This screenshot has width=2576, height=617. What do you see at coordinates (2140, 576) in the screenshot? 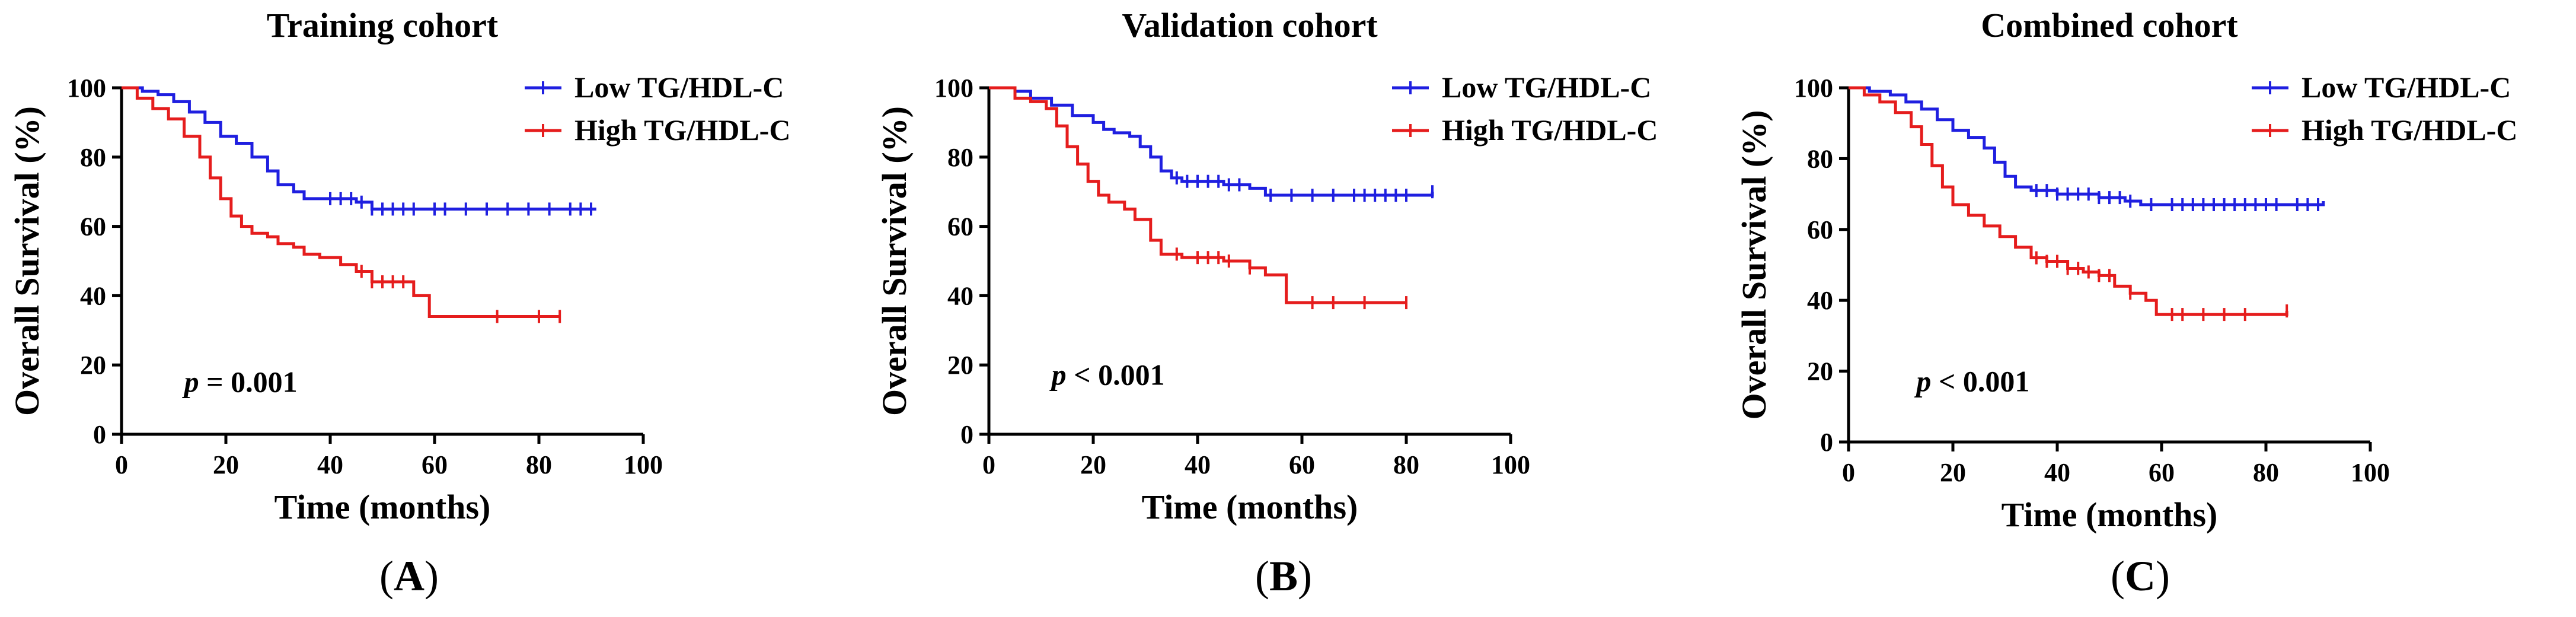
I see `panel-label-c: (C)` at bounding box center [2140, 576].